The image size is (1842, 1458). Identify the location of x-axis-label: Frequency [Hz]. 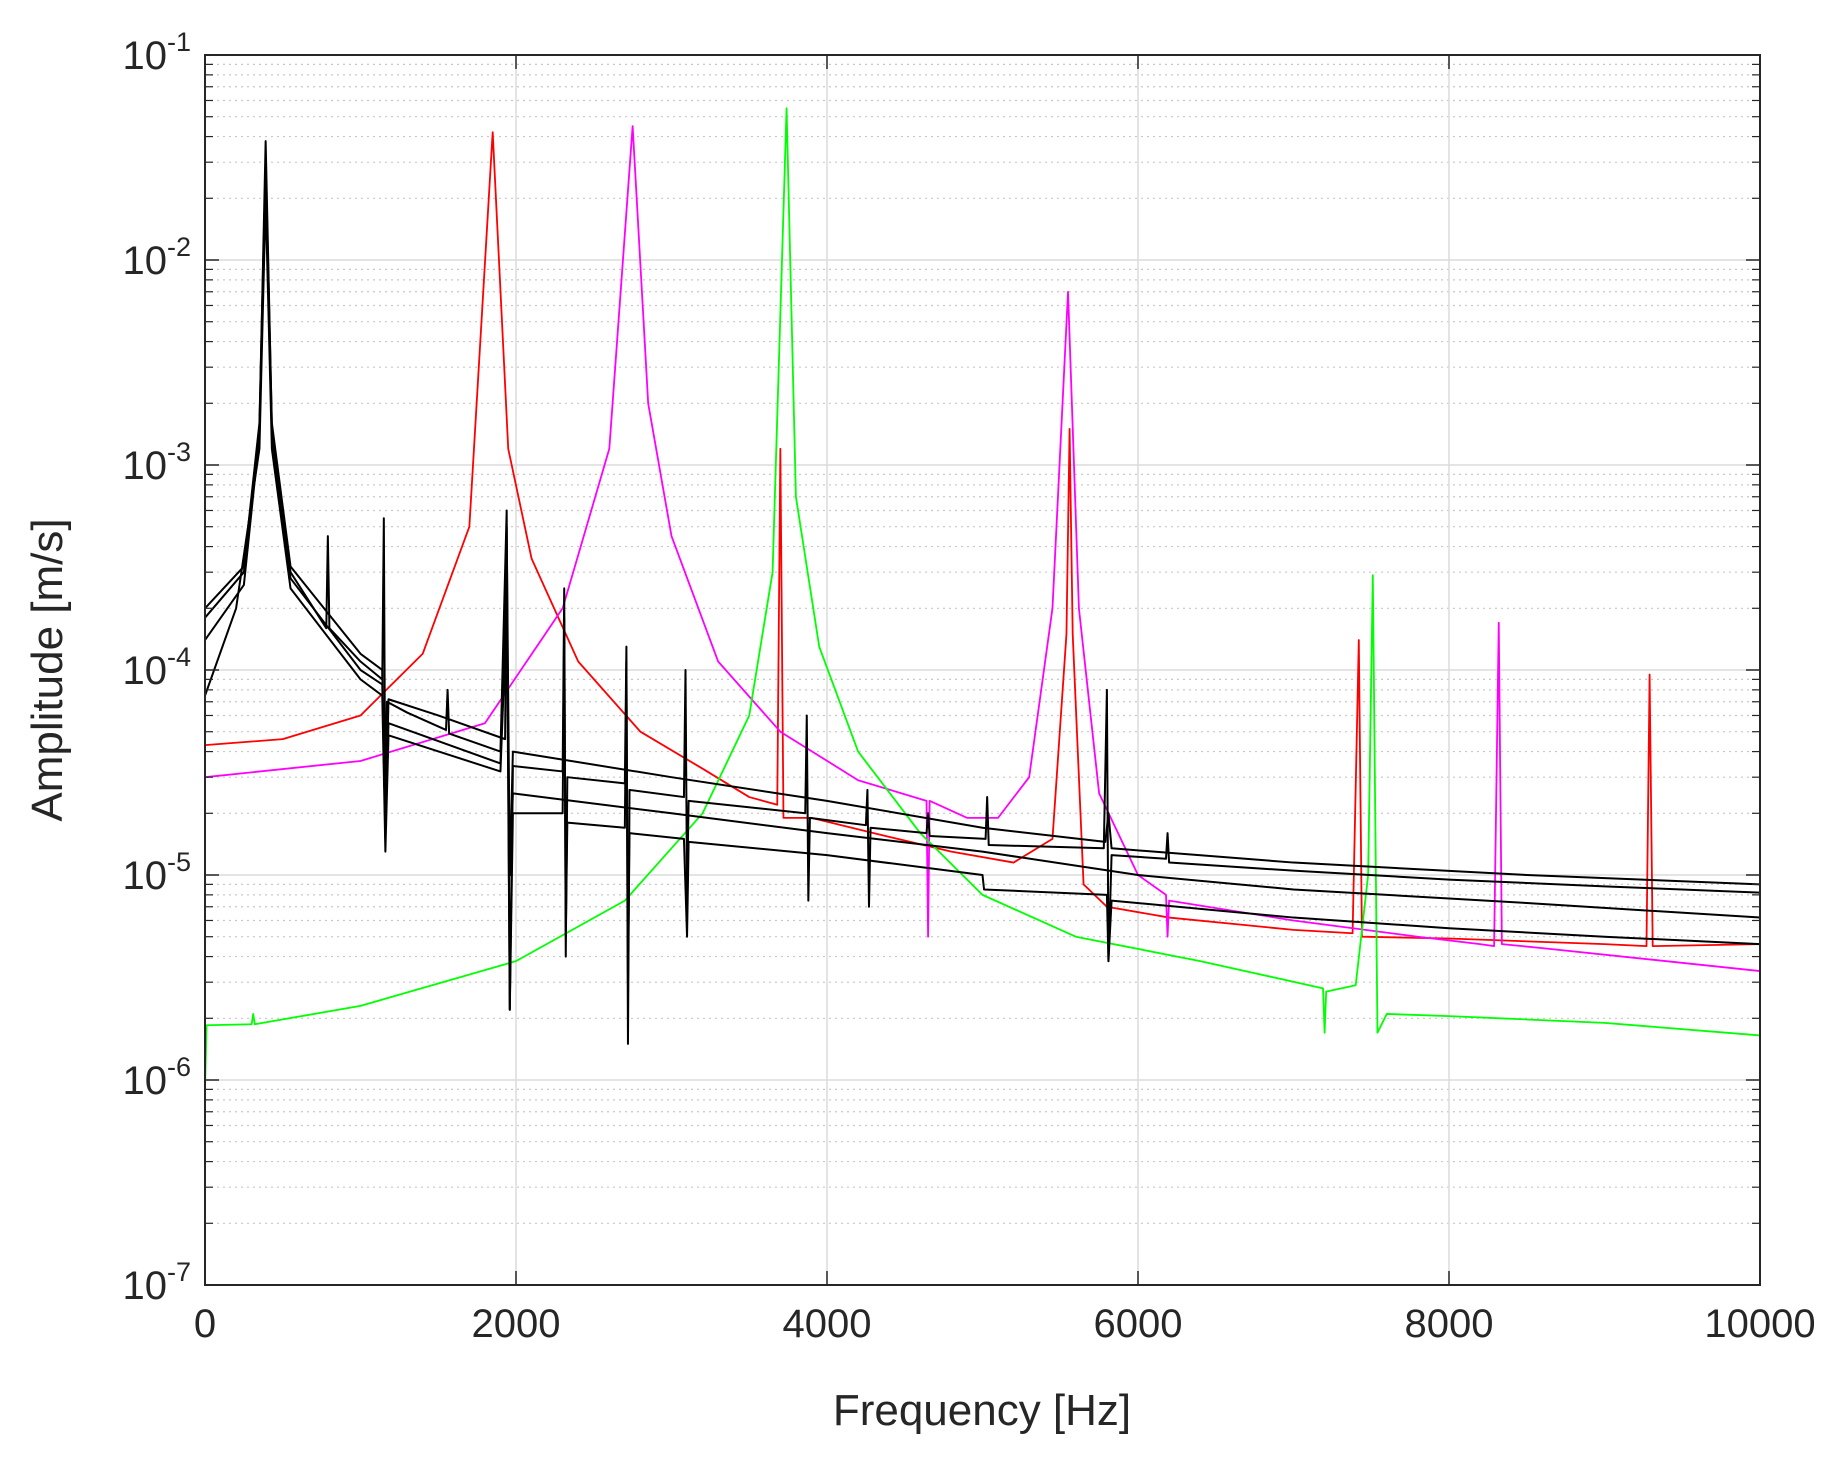
(982, 1410).